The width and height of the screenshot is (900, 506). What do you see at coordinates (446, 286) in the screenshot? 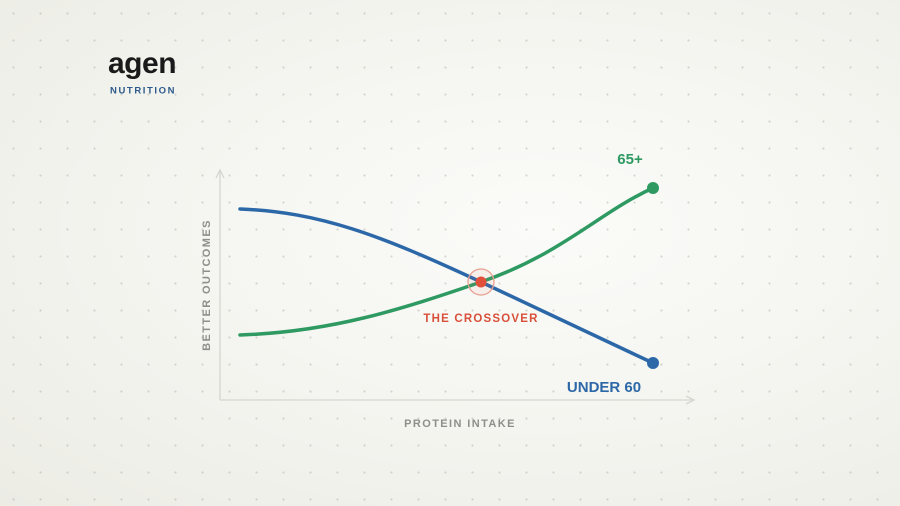
I see `under-60-curve` at bounding box center [446, 286].